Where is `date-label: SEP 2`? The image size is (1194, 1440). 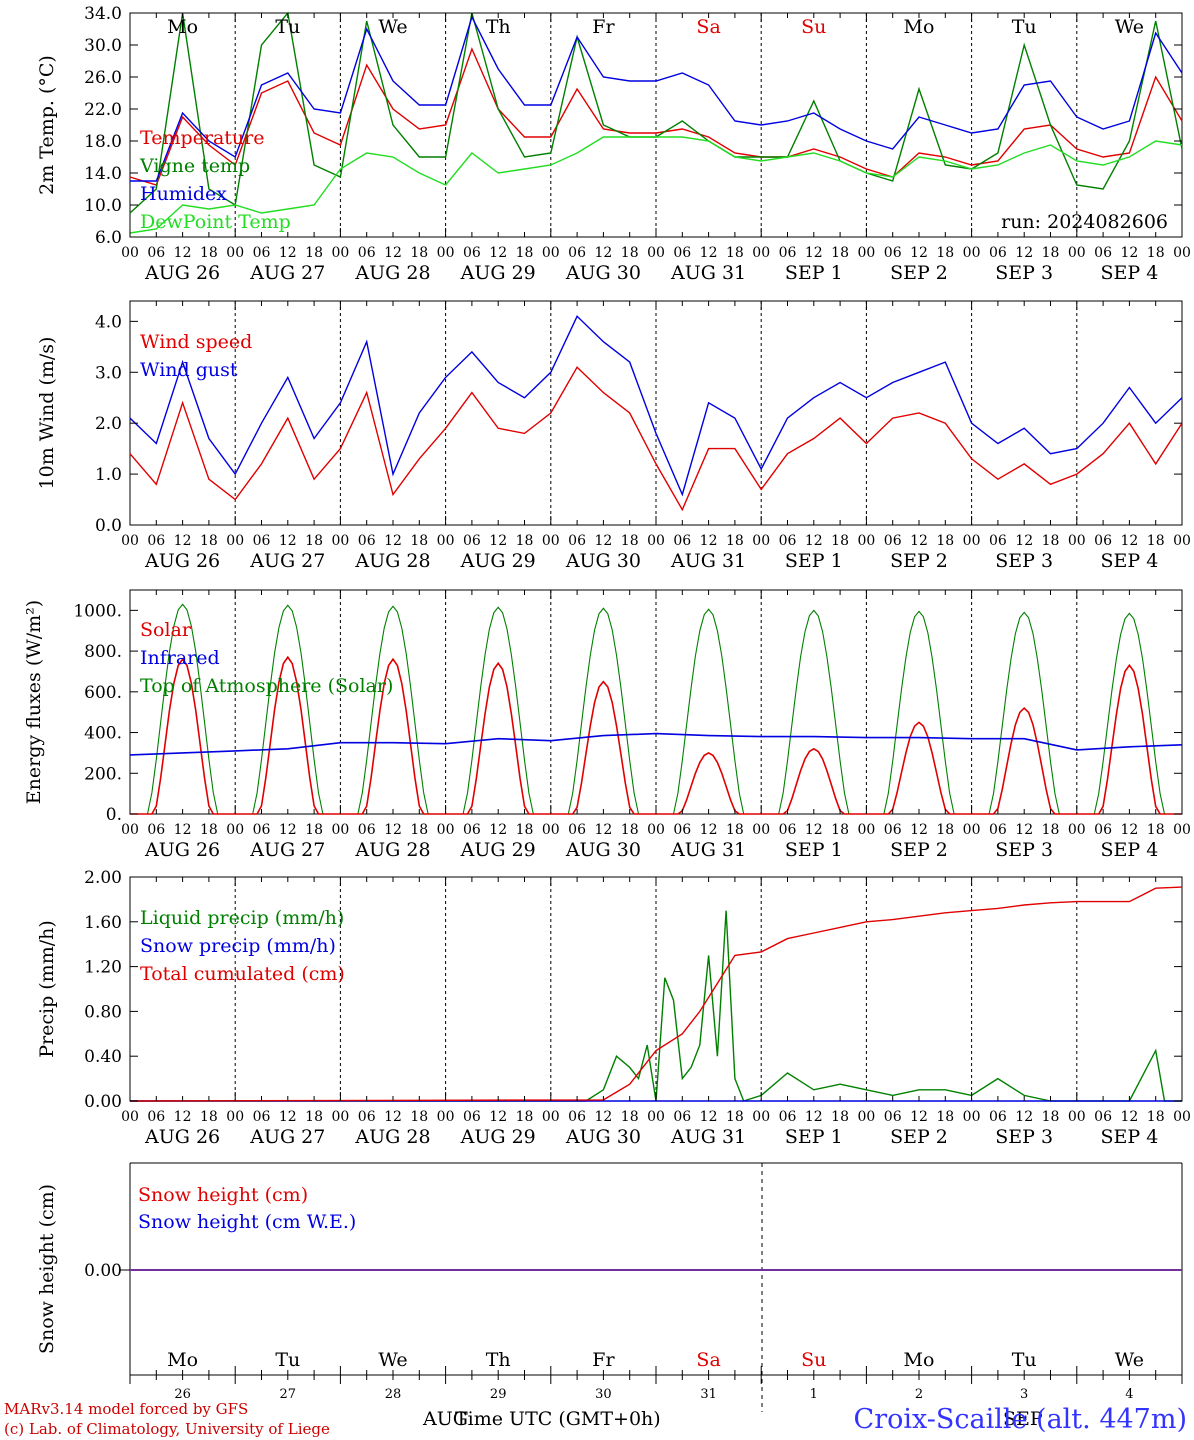 date-label: SEP 2 is located at coordinates (919, 850).